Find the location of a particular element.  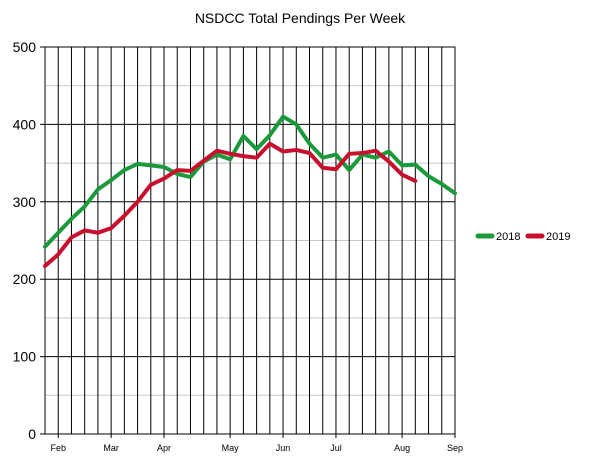

y-tick-label: 200 is located at coordinates (25, 279).